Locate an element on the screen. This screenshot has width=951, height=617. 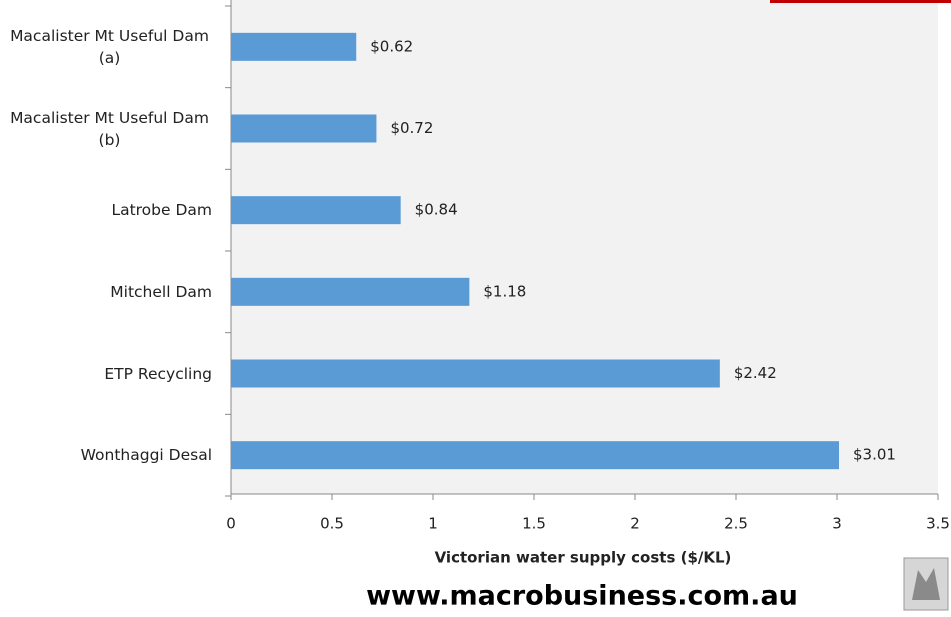
y-tick-label: Macalister Mt Useful Dam (a) is located at coordinates (109, 46).